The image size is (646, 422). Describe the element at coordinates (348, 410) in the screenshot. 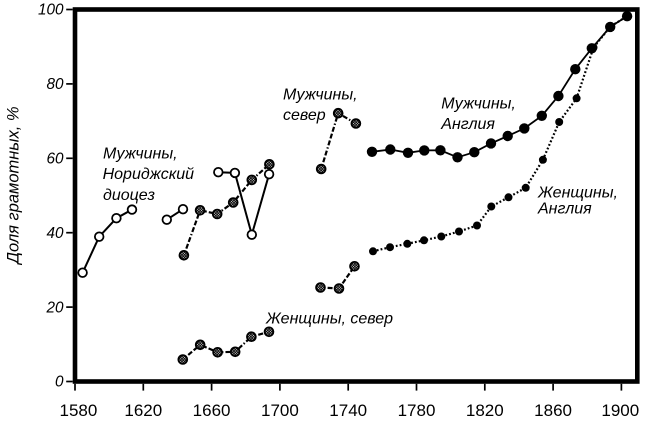

I see `svg-text: 1740` at that location.